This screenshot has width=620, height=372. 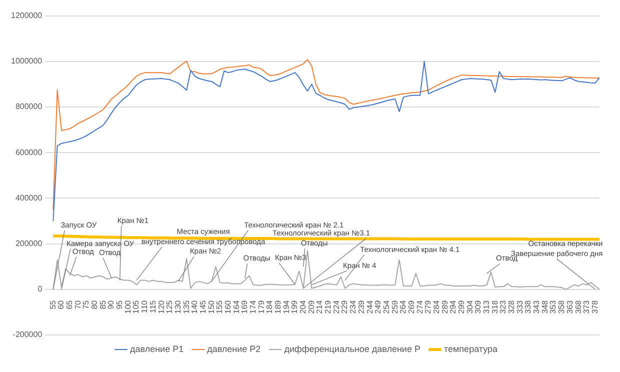 I want to click on x-tick-label: 150, so click(x=211, y=307).